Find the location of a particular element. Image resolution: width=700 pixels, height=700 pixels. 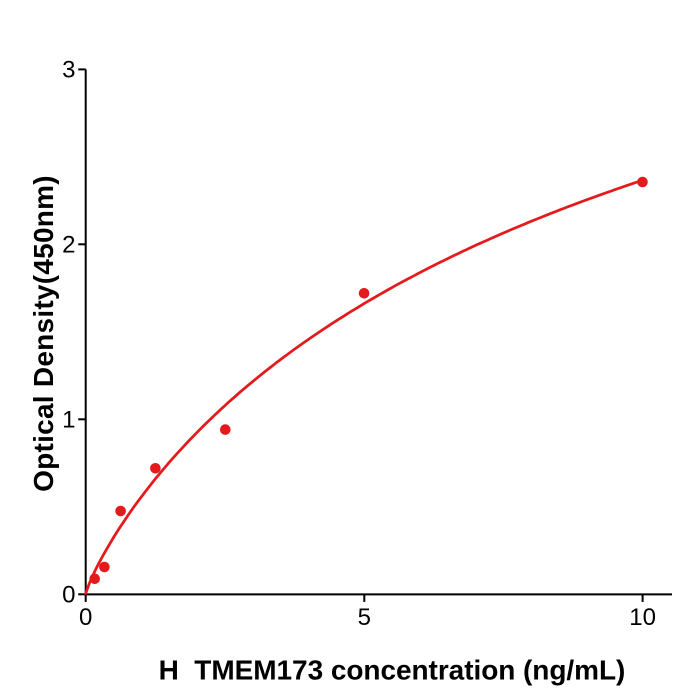

svg-text: 2 is located at coordinates (68, 245).